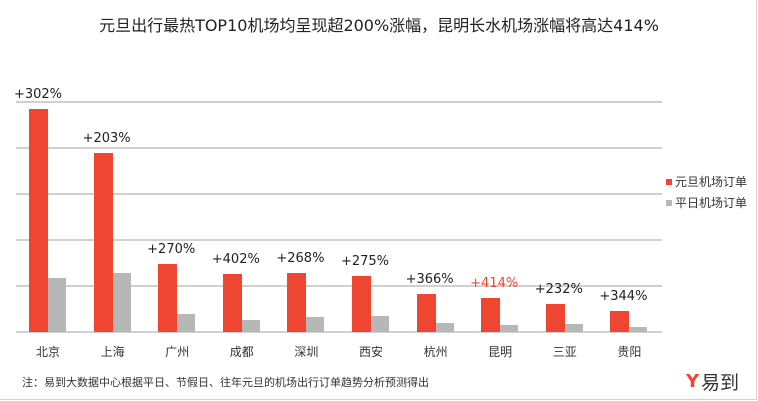 The image size is (758, 401). Describe the element at coordinates (112, 352) in the screenshot. I see `category-label: 上海` at that location.